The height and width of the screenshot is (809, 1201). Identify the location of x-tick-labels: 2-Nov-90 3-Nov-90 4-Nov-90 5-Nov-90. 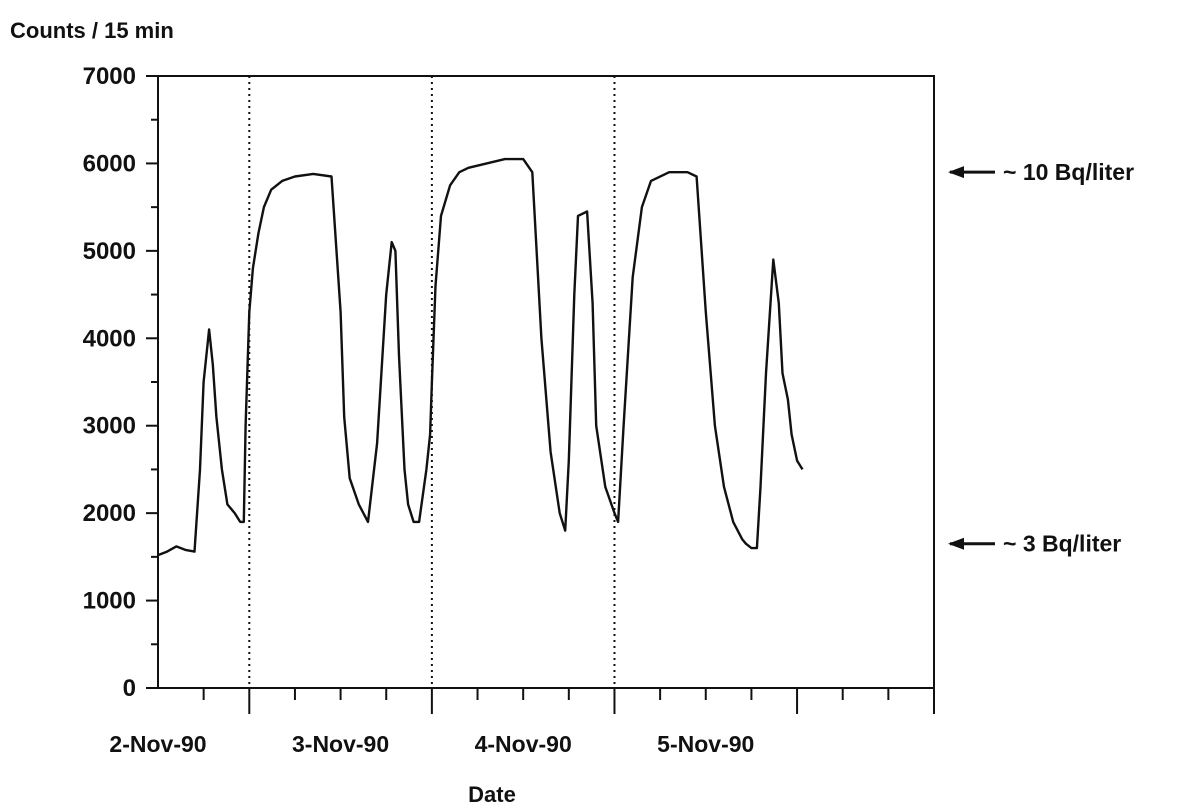
(431, 744).